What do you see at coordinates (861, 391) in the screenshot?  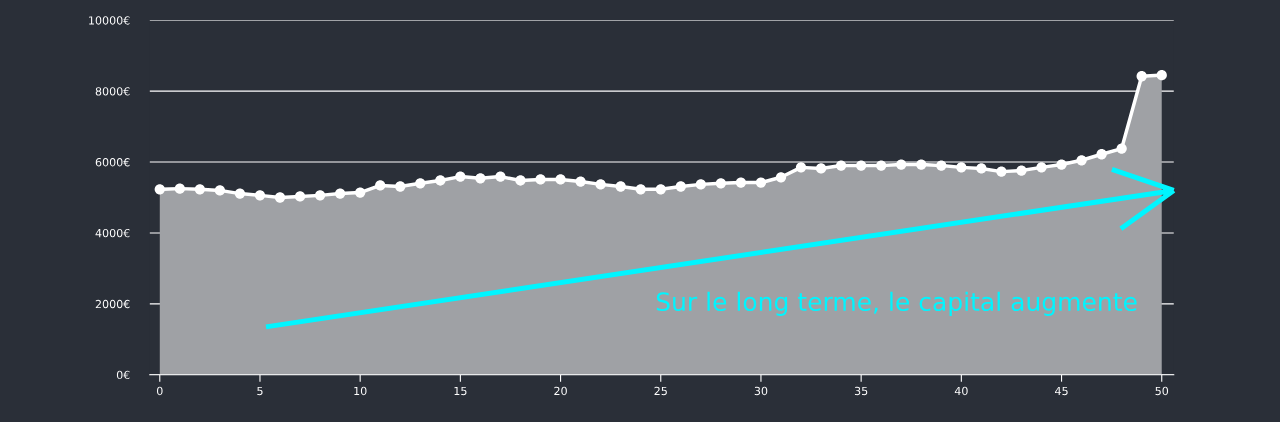 I see `x-tick-label: 35` at bounding box center [861, 391].